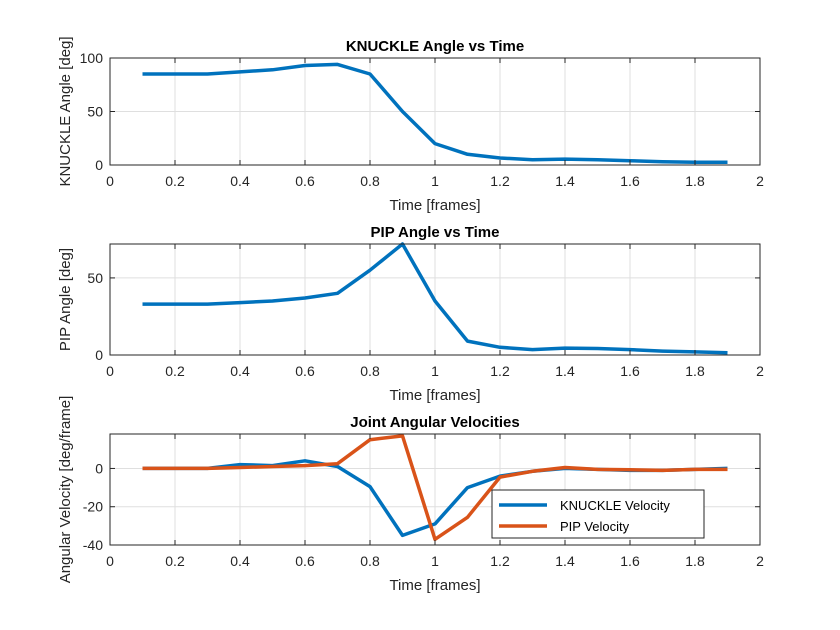 The height and width of the screenshot is (630, 840). Describe the element at coordinates (434, 422) in the screenshot. I see `chart-title: Joint Angular Velocities` at that location.